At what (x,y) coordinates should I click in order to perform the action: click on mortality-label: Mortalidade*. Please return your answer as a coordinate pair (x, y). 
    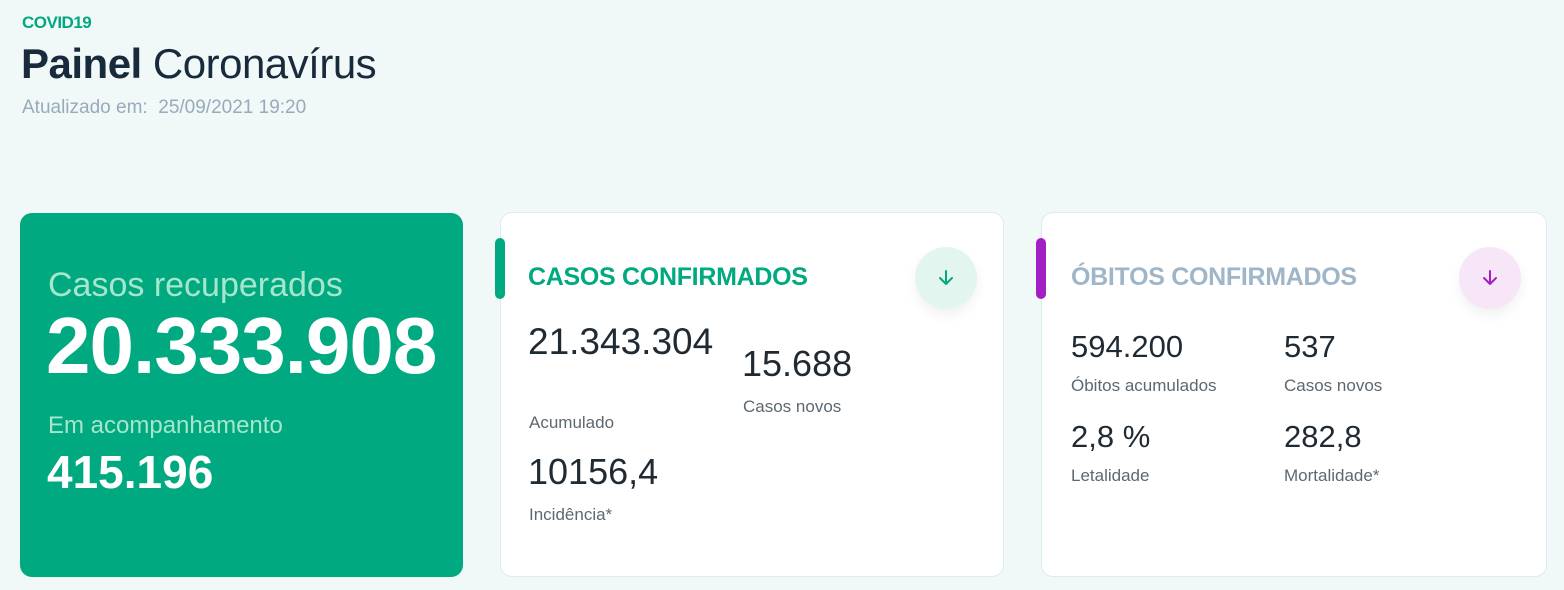
    Looking at the image, I should click on (1332, 475).